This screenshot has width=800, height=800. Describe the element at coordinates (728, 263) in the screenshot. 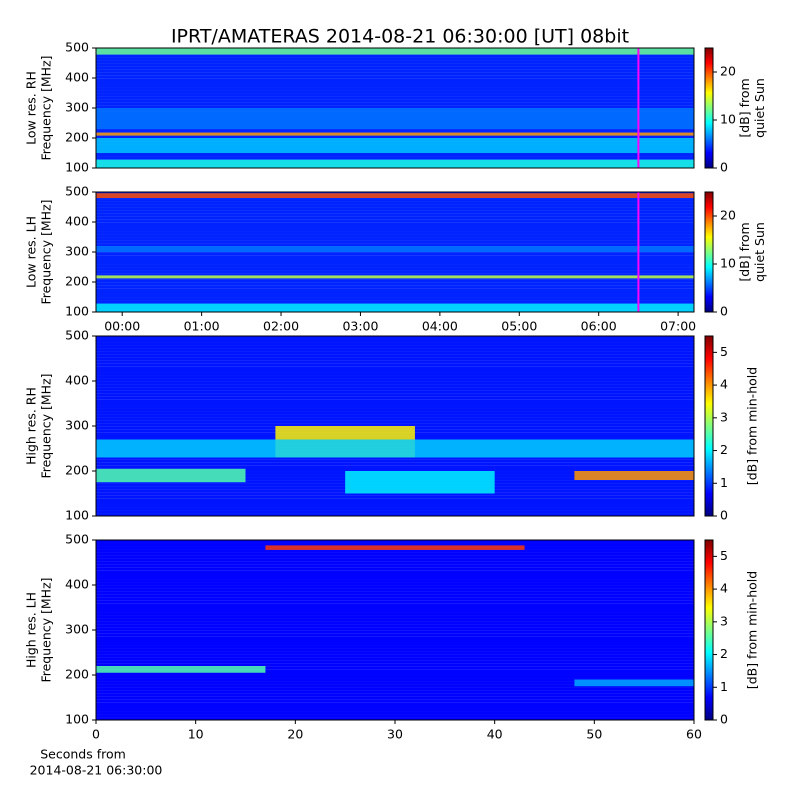

I see `colorbar-tick-label: 10` at that location.